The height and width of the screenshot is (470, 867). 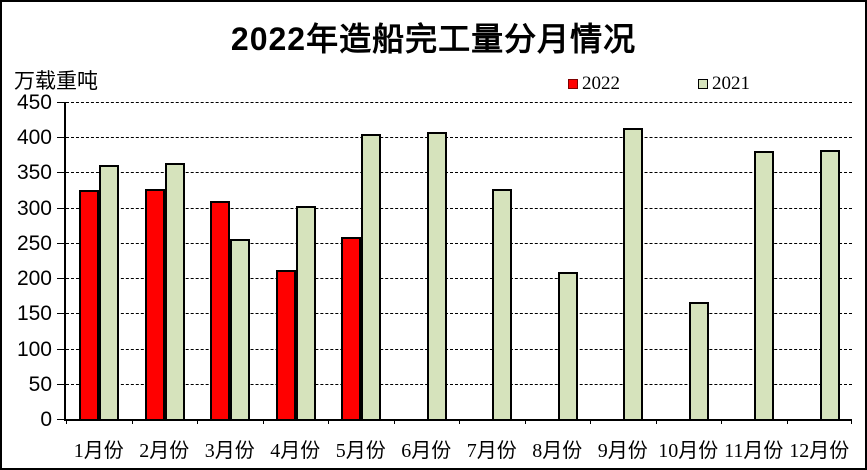 What do you see at coordinates (34, 349) in the screenshot?
I see `y-axis-label-100: 100` at bounding box center [34, 349].